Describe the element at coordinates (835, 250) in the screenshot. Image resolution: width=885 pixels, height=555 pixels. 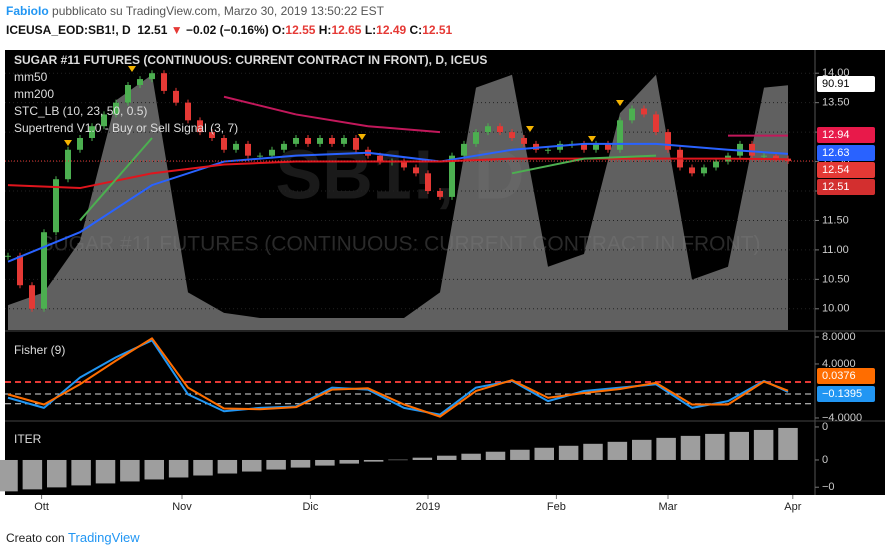
I see `y-tick-label: 11.00` at that location.